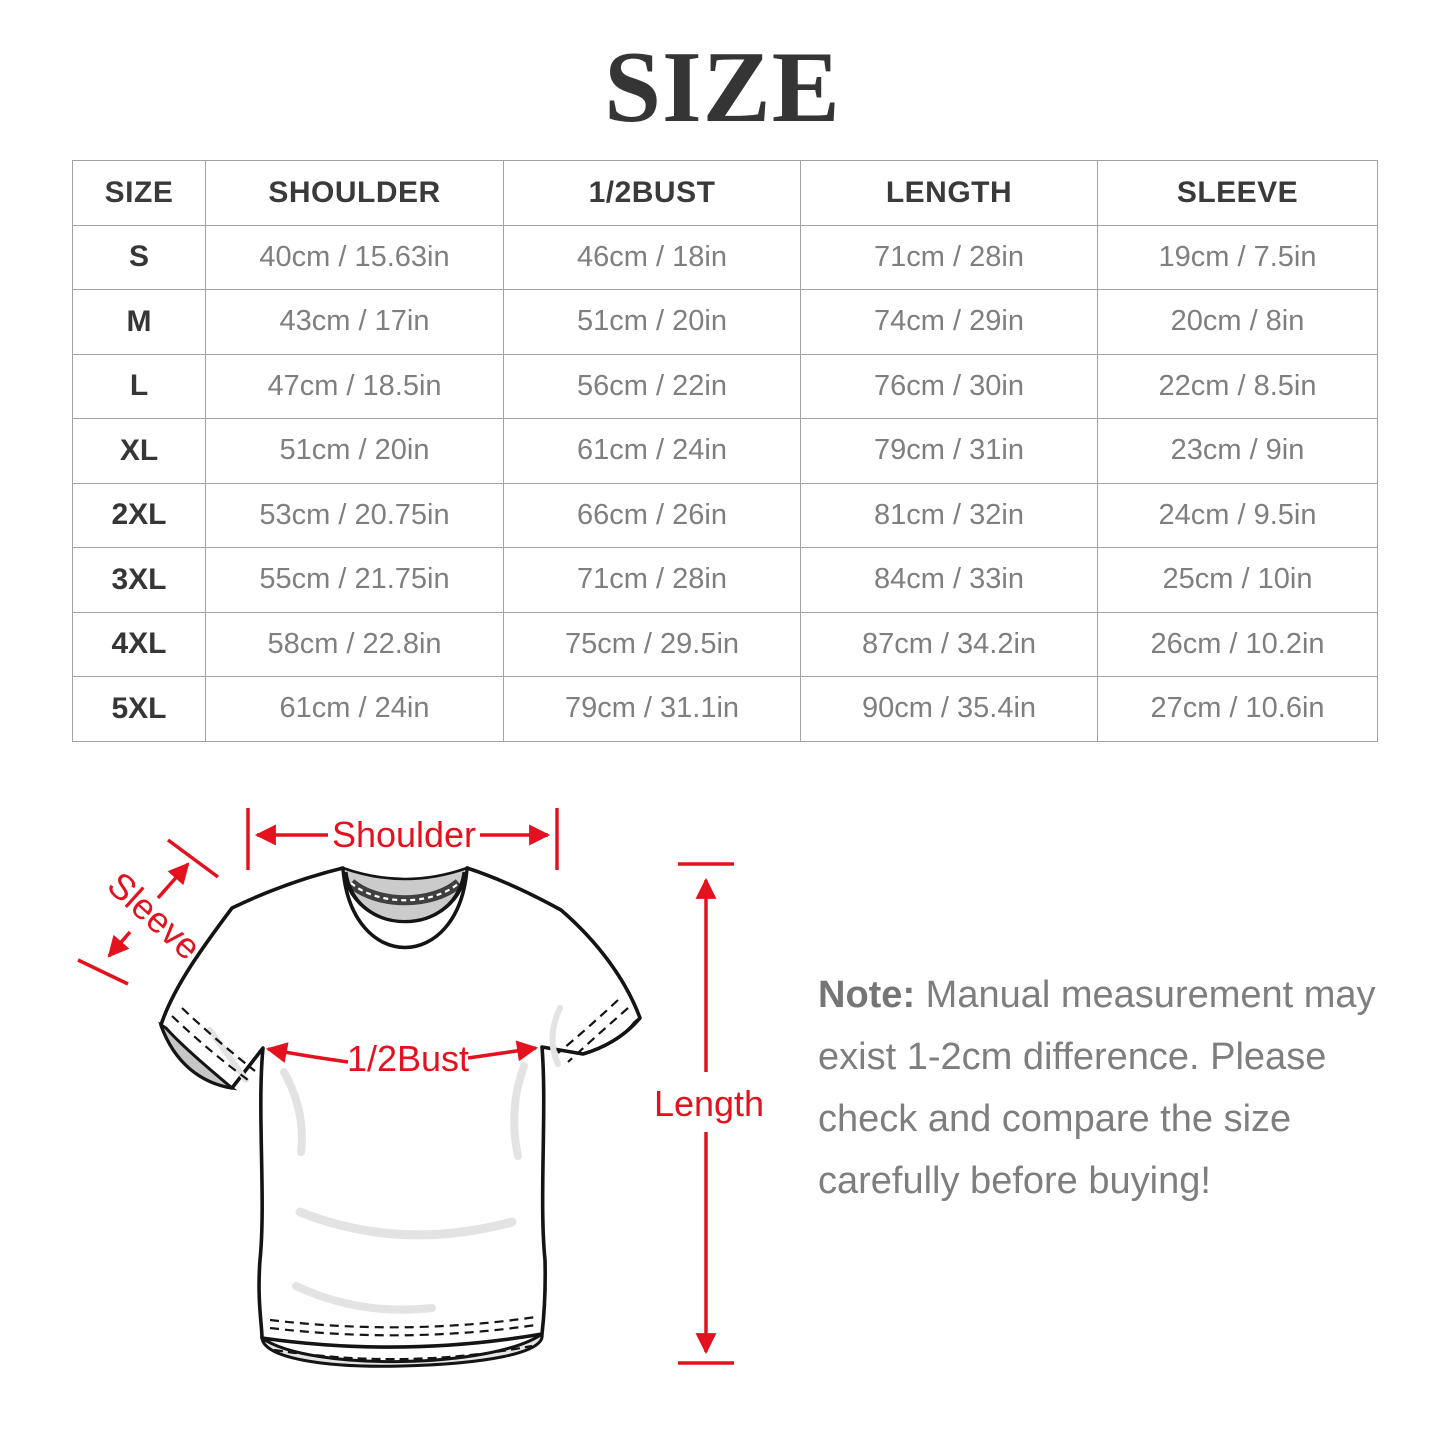 This screenshot has width=1445, height=1445. I want to click on hem-band, so click(402, 1349).